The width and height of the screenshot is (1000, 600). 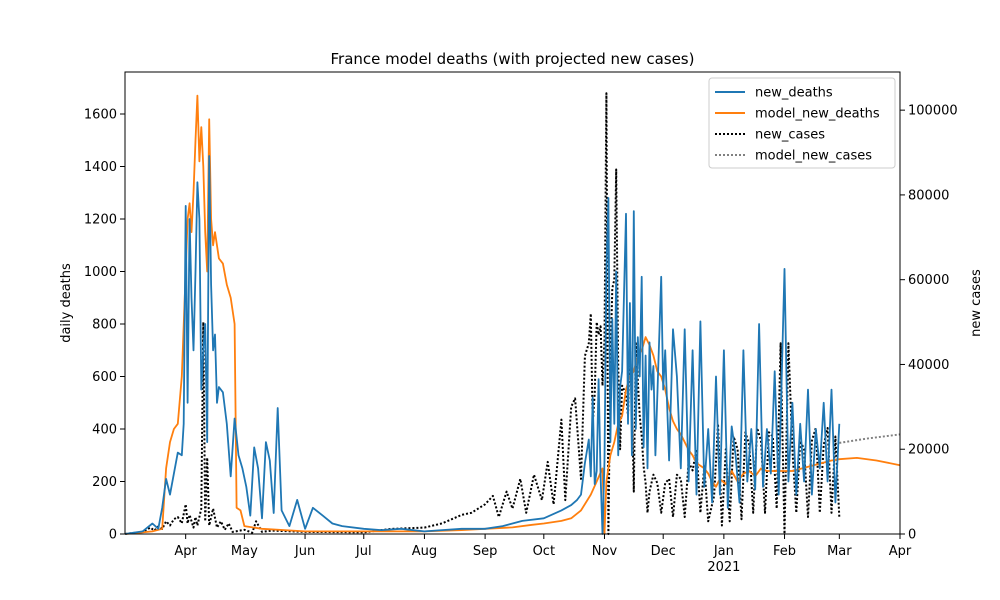 What do you see at coordinates (304, 551) in the screenshot?
I see `x-tick-label: Jun` at bounding box center [304, 551].